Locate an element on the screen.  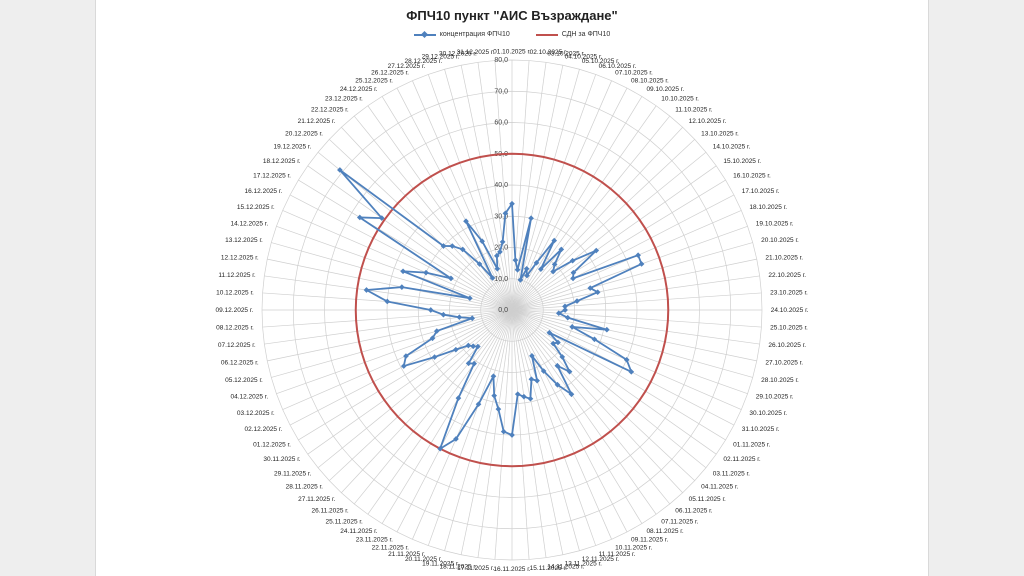
category-label: 20.12.2025 г. is located at coordinates (304, 133).